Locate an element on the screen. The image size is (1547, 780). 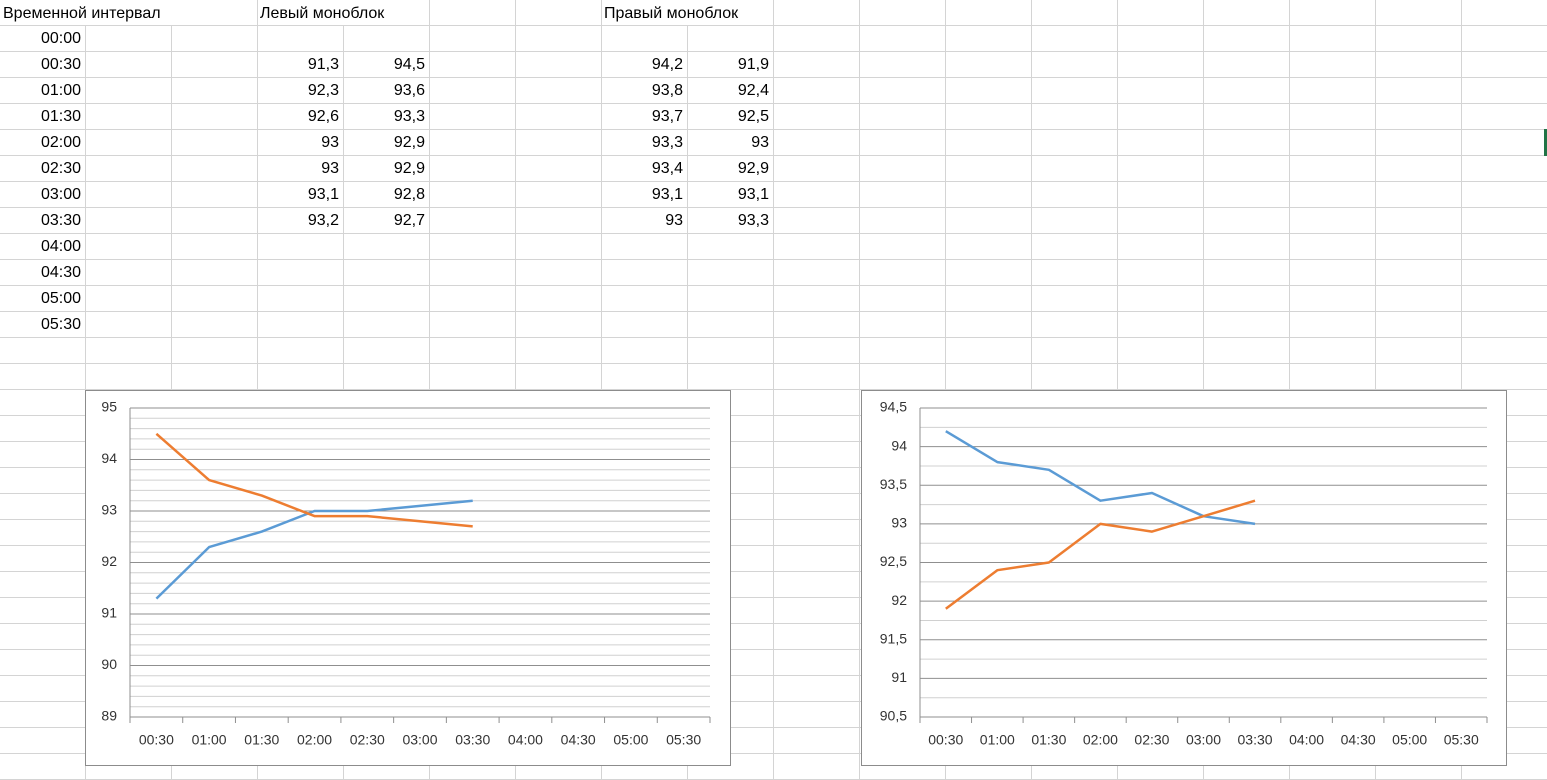
y-tick-label: 93,5 is located at coordinates (893, 484).